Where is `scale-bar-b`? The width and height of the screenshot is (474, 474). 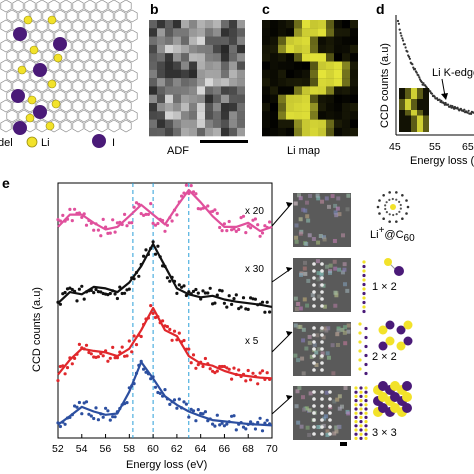
scale-bar-b is located at coordinates (224, 141).